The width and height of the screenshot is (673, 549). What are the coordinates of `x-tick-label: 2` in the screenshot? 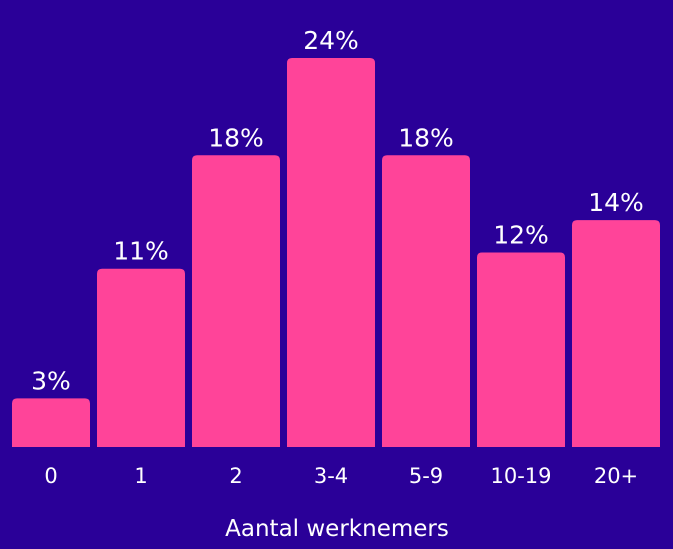 It's located at (235, 476).